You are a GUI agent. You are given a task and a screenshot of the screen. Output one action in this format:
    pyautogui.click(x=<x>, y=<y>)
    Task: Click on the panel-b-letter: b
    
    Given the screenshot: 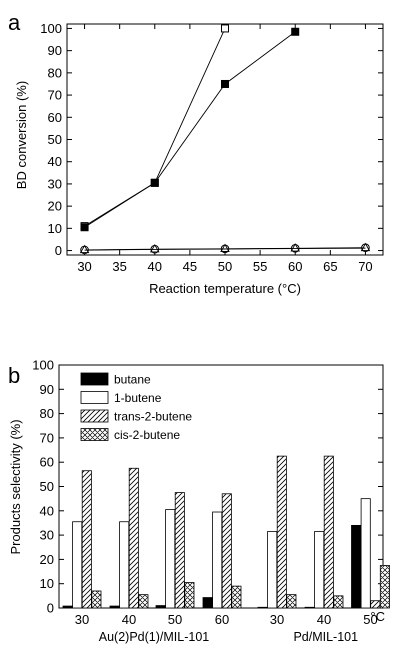 What is the action you would take?
    pyautogui.click(x=14, y=375)
    